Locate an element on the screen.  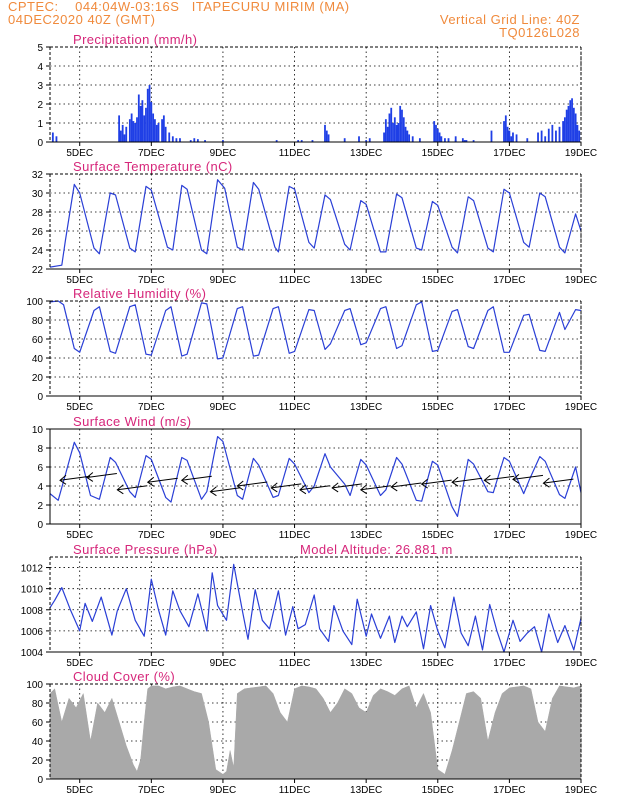
y-tick-label: 28 is located at coordinates (38, 213).